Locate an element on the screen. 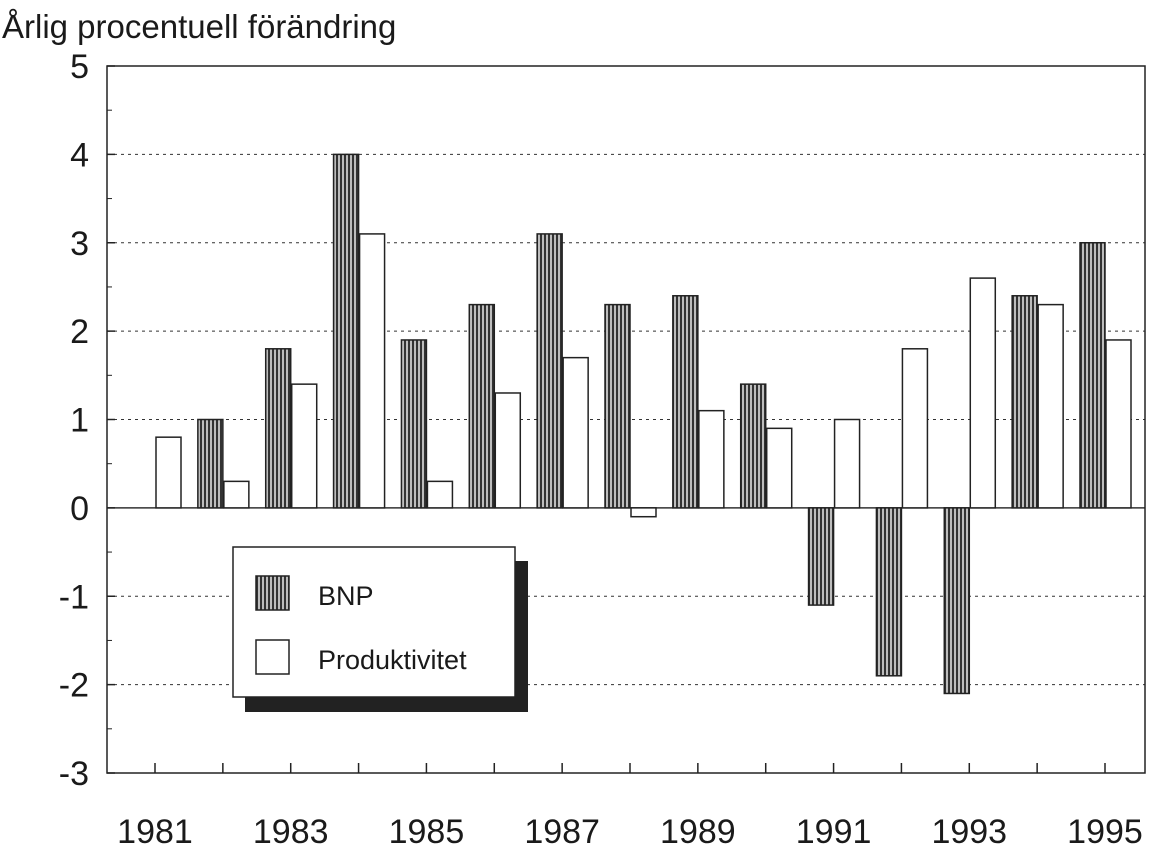 This screenshot has width=1153, height=848. legend-label-bnp: BNP is located at coordinates (346, 596).